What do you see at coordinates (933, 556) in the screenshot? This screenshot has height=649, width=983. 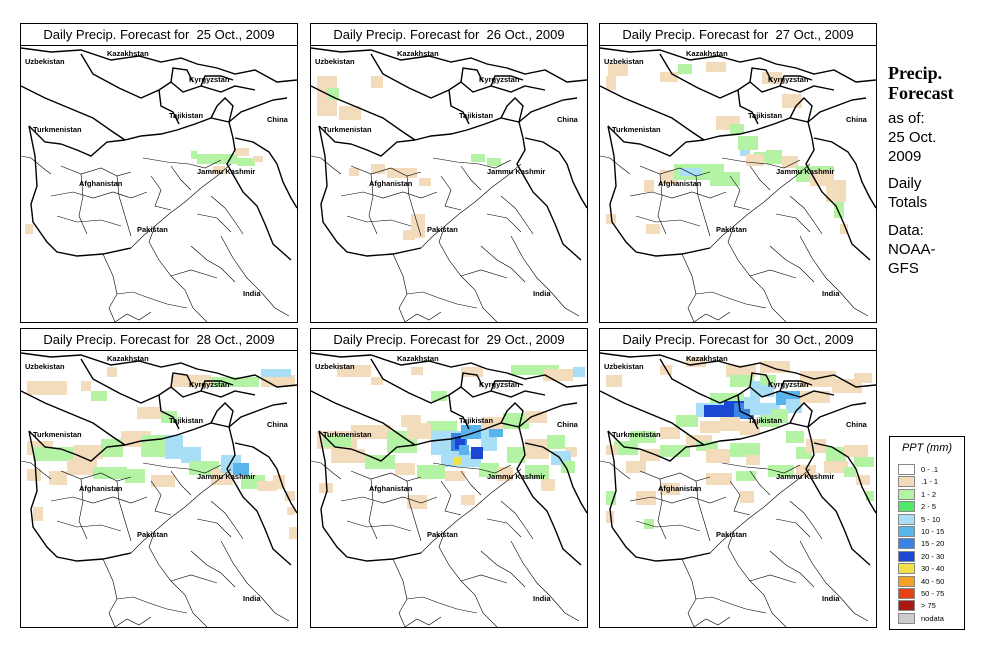 I see `legend-range-label: 20 - 30` at bounding box center [933, 556].